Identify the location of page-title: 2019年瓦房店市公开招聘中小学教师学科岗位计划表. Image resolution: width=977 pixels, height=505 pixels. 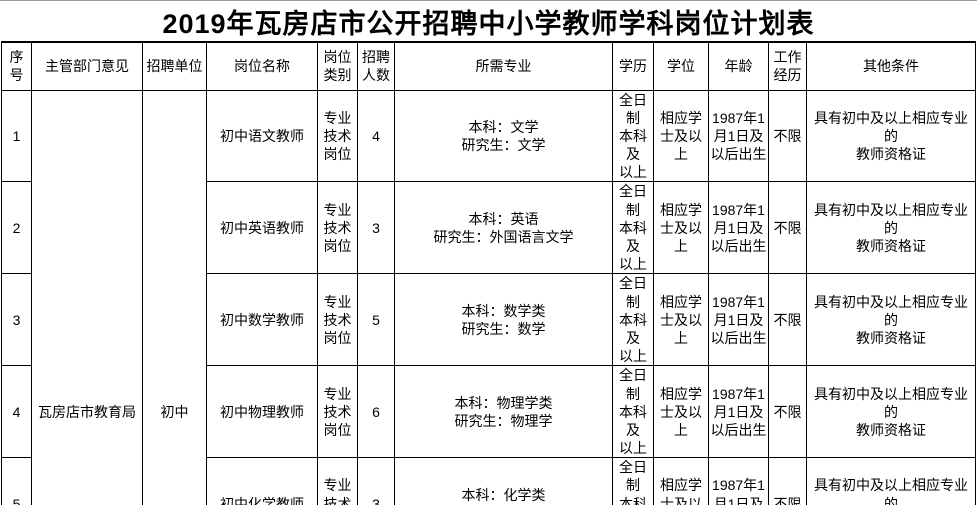
(488, 23).